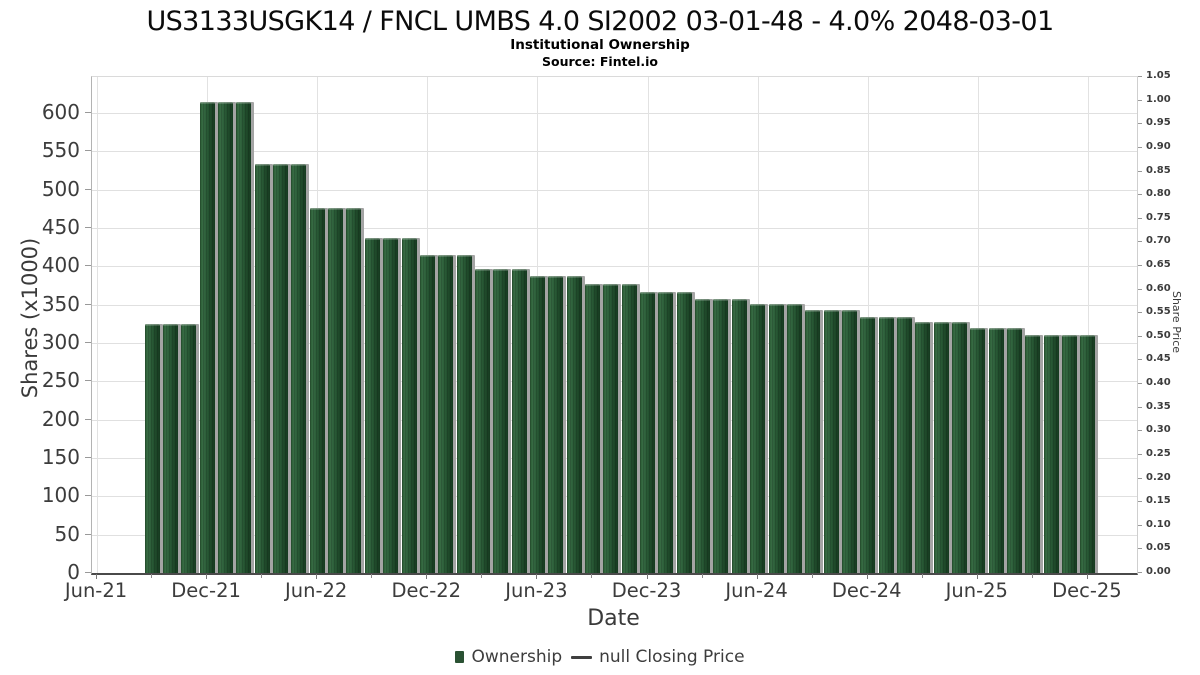 This screenshot has height=675, width=1200. What do you see at coordinates (672, 657) in the screenshot?
I see `legend-price-label: null Closing Price` at bounding box center [672, 657].